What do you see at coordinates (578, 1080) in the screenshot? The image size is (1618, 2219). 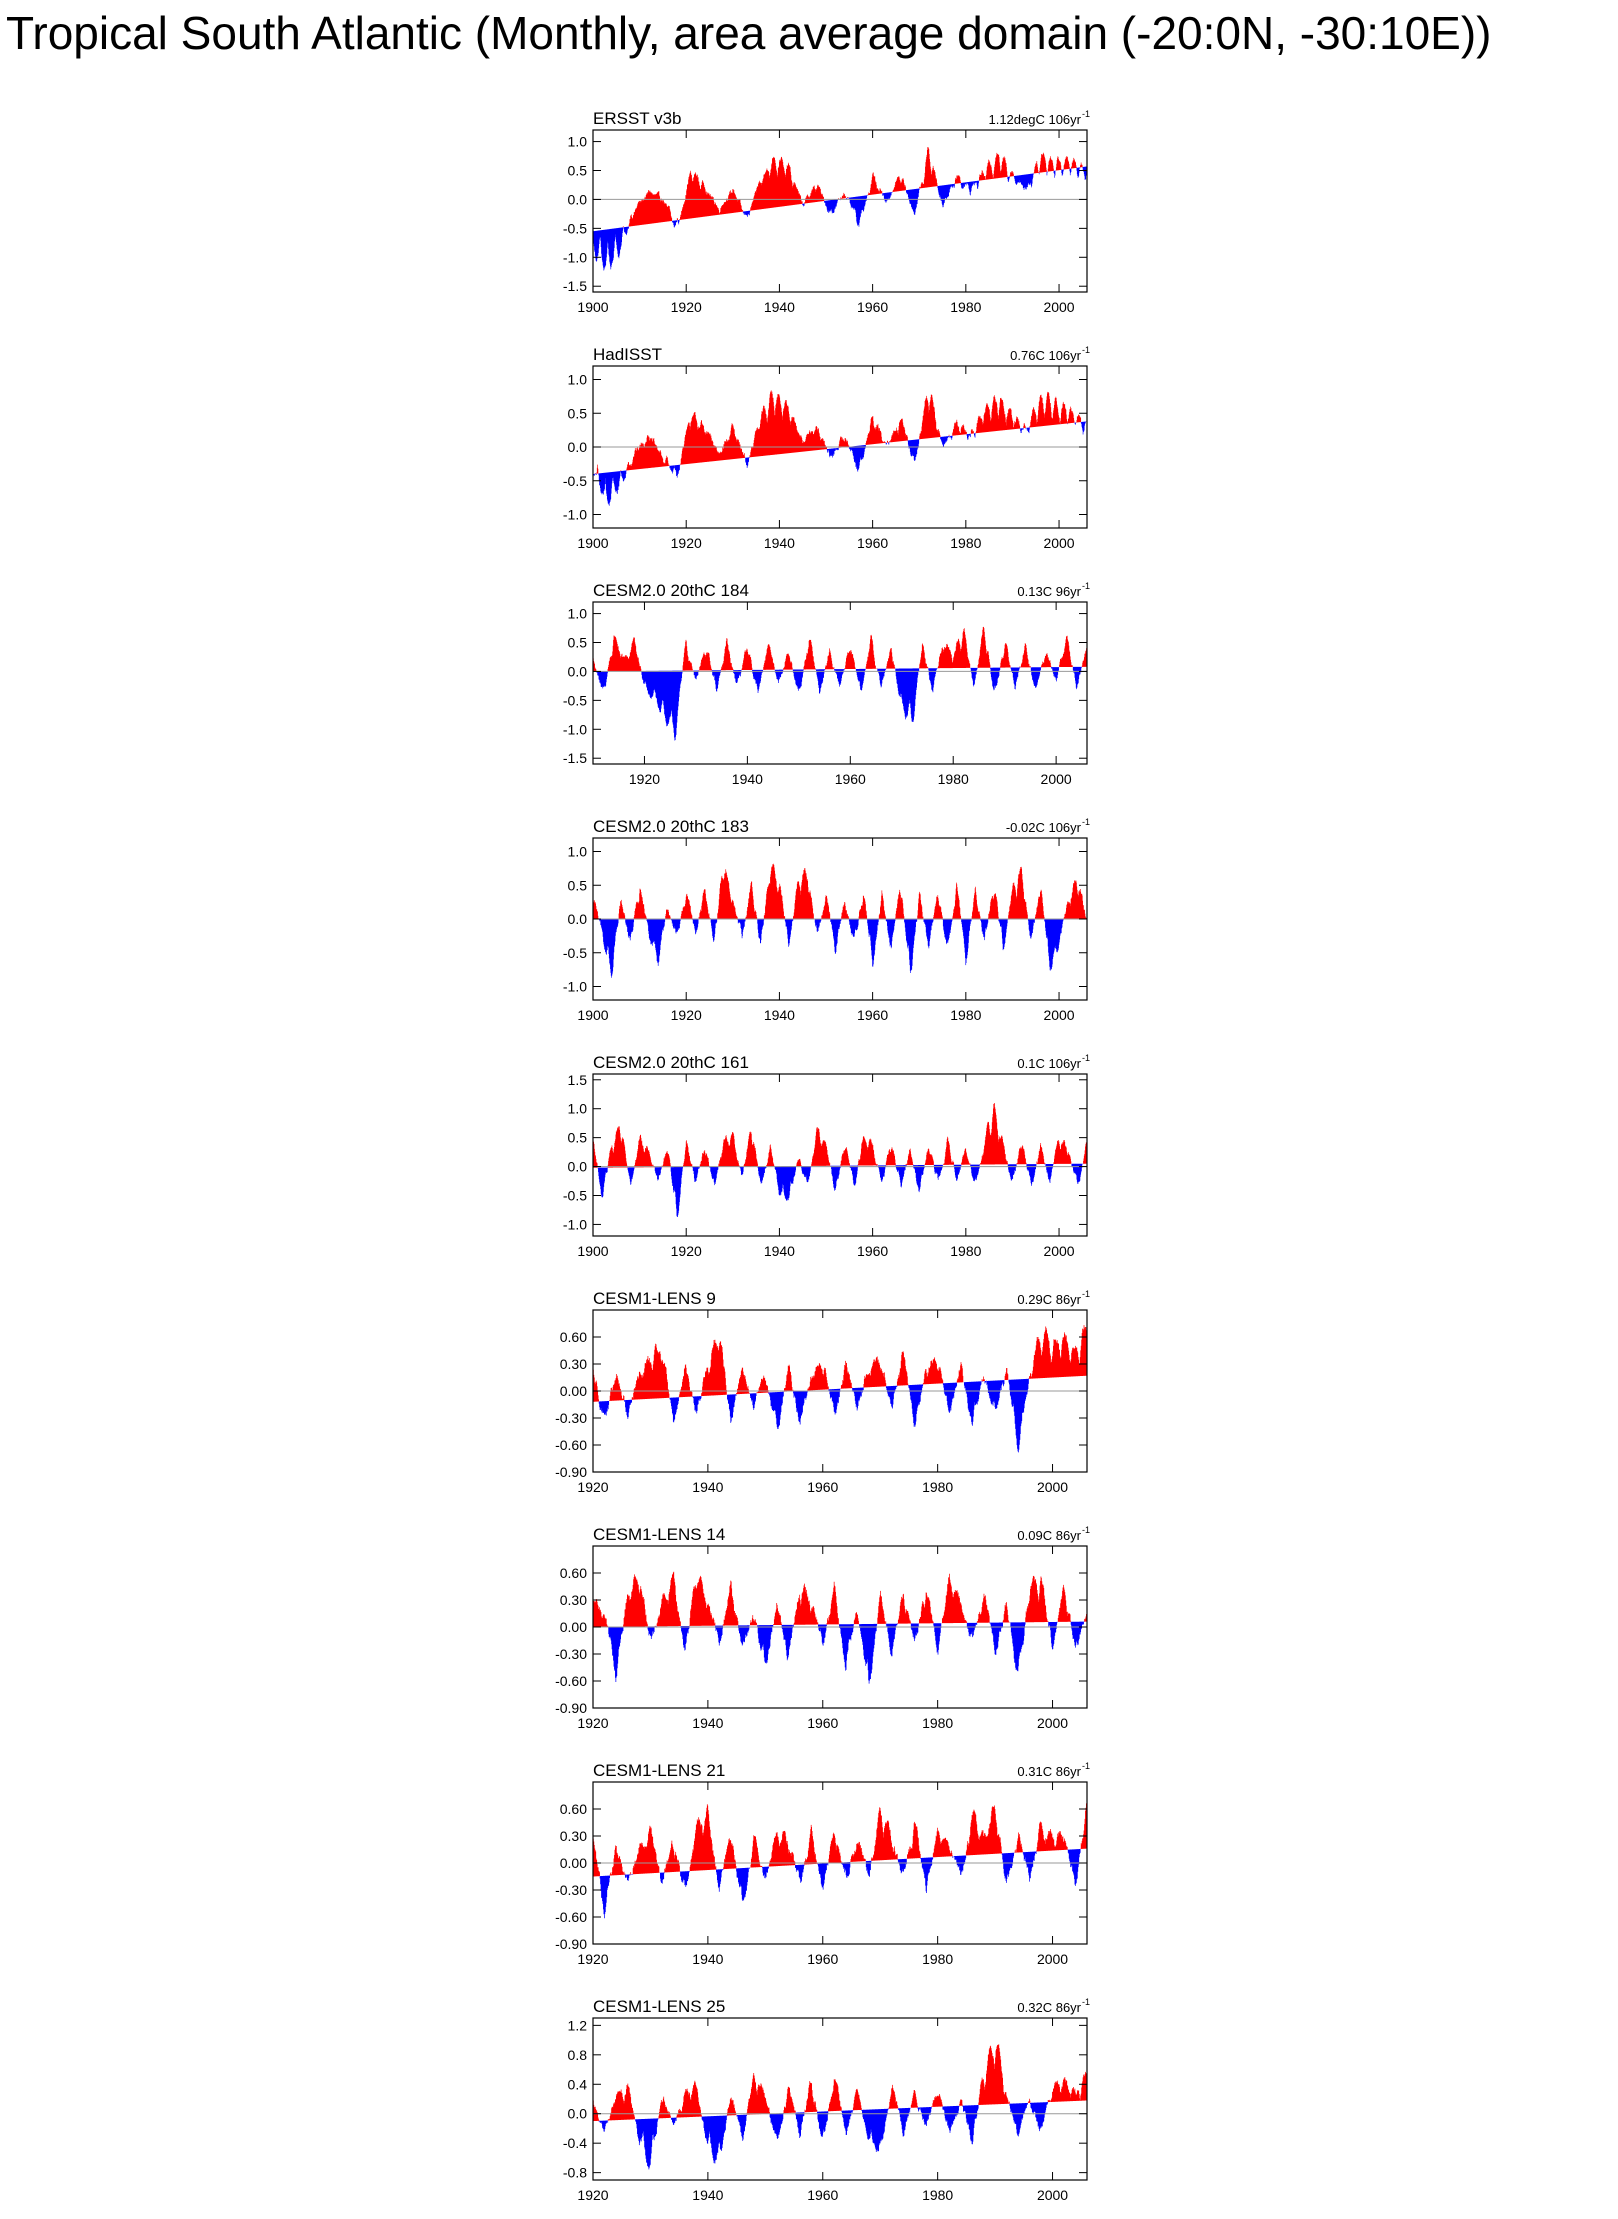 I see `y-tick-label: 1.5` at bounding box center [578, 1080].